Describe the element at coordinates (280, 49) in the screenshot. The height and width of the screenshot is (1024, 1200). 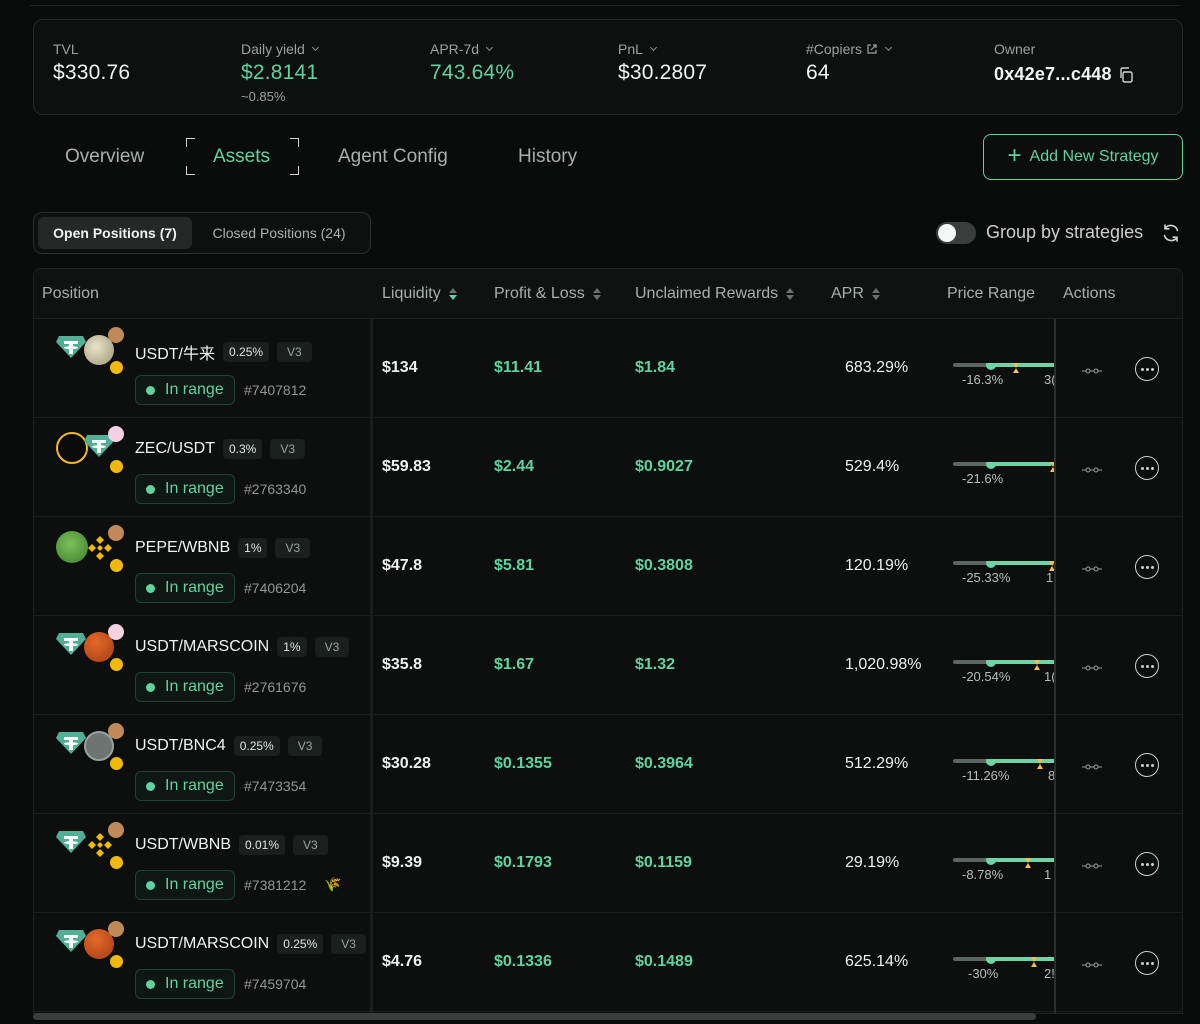
I see `stat-daily-yield-label: Daily yield` at that location.